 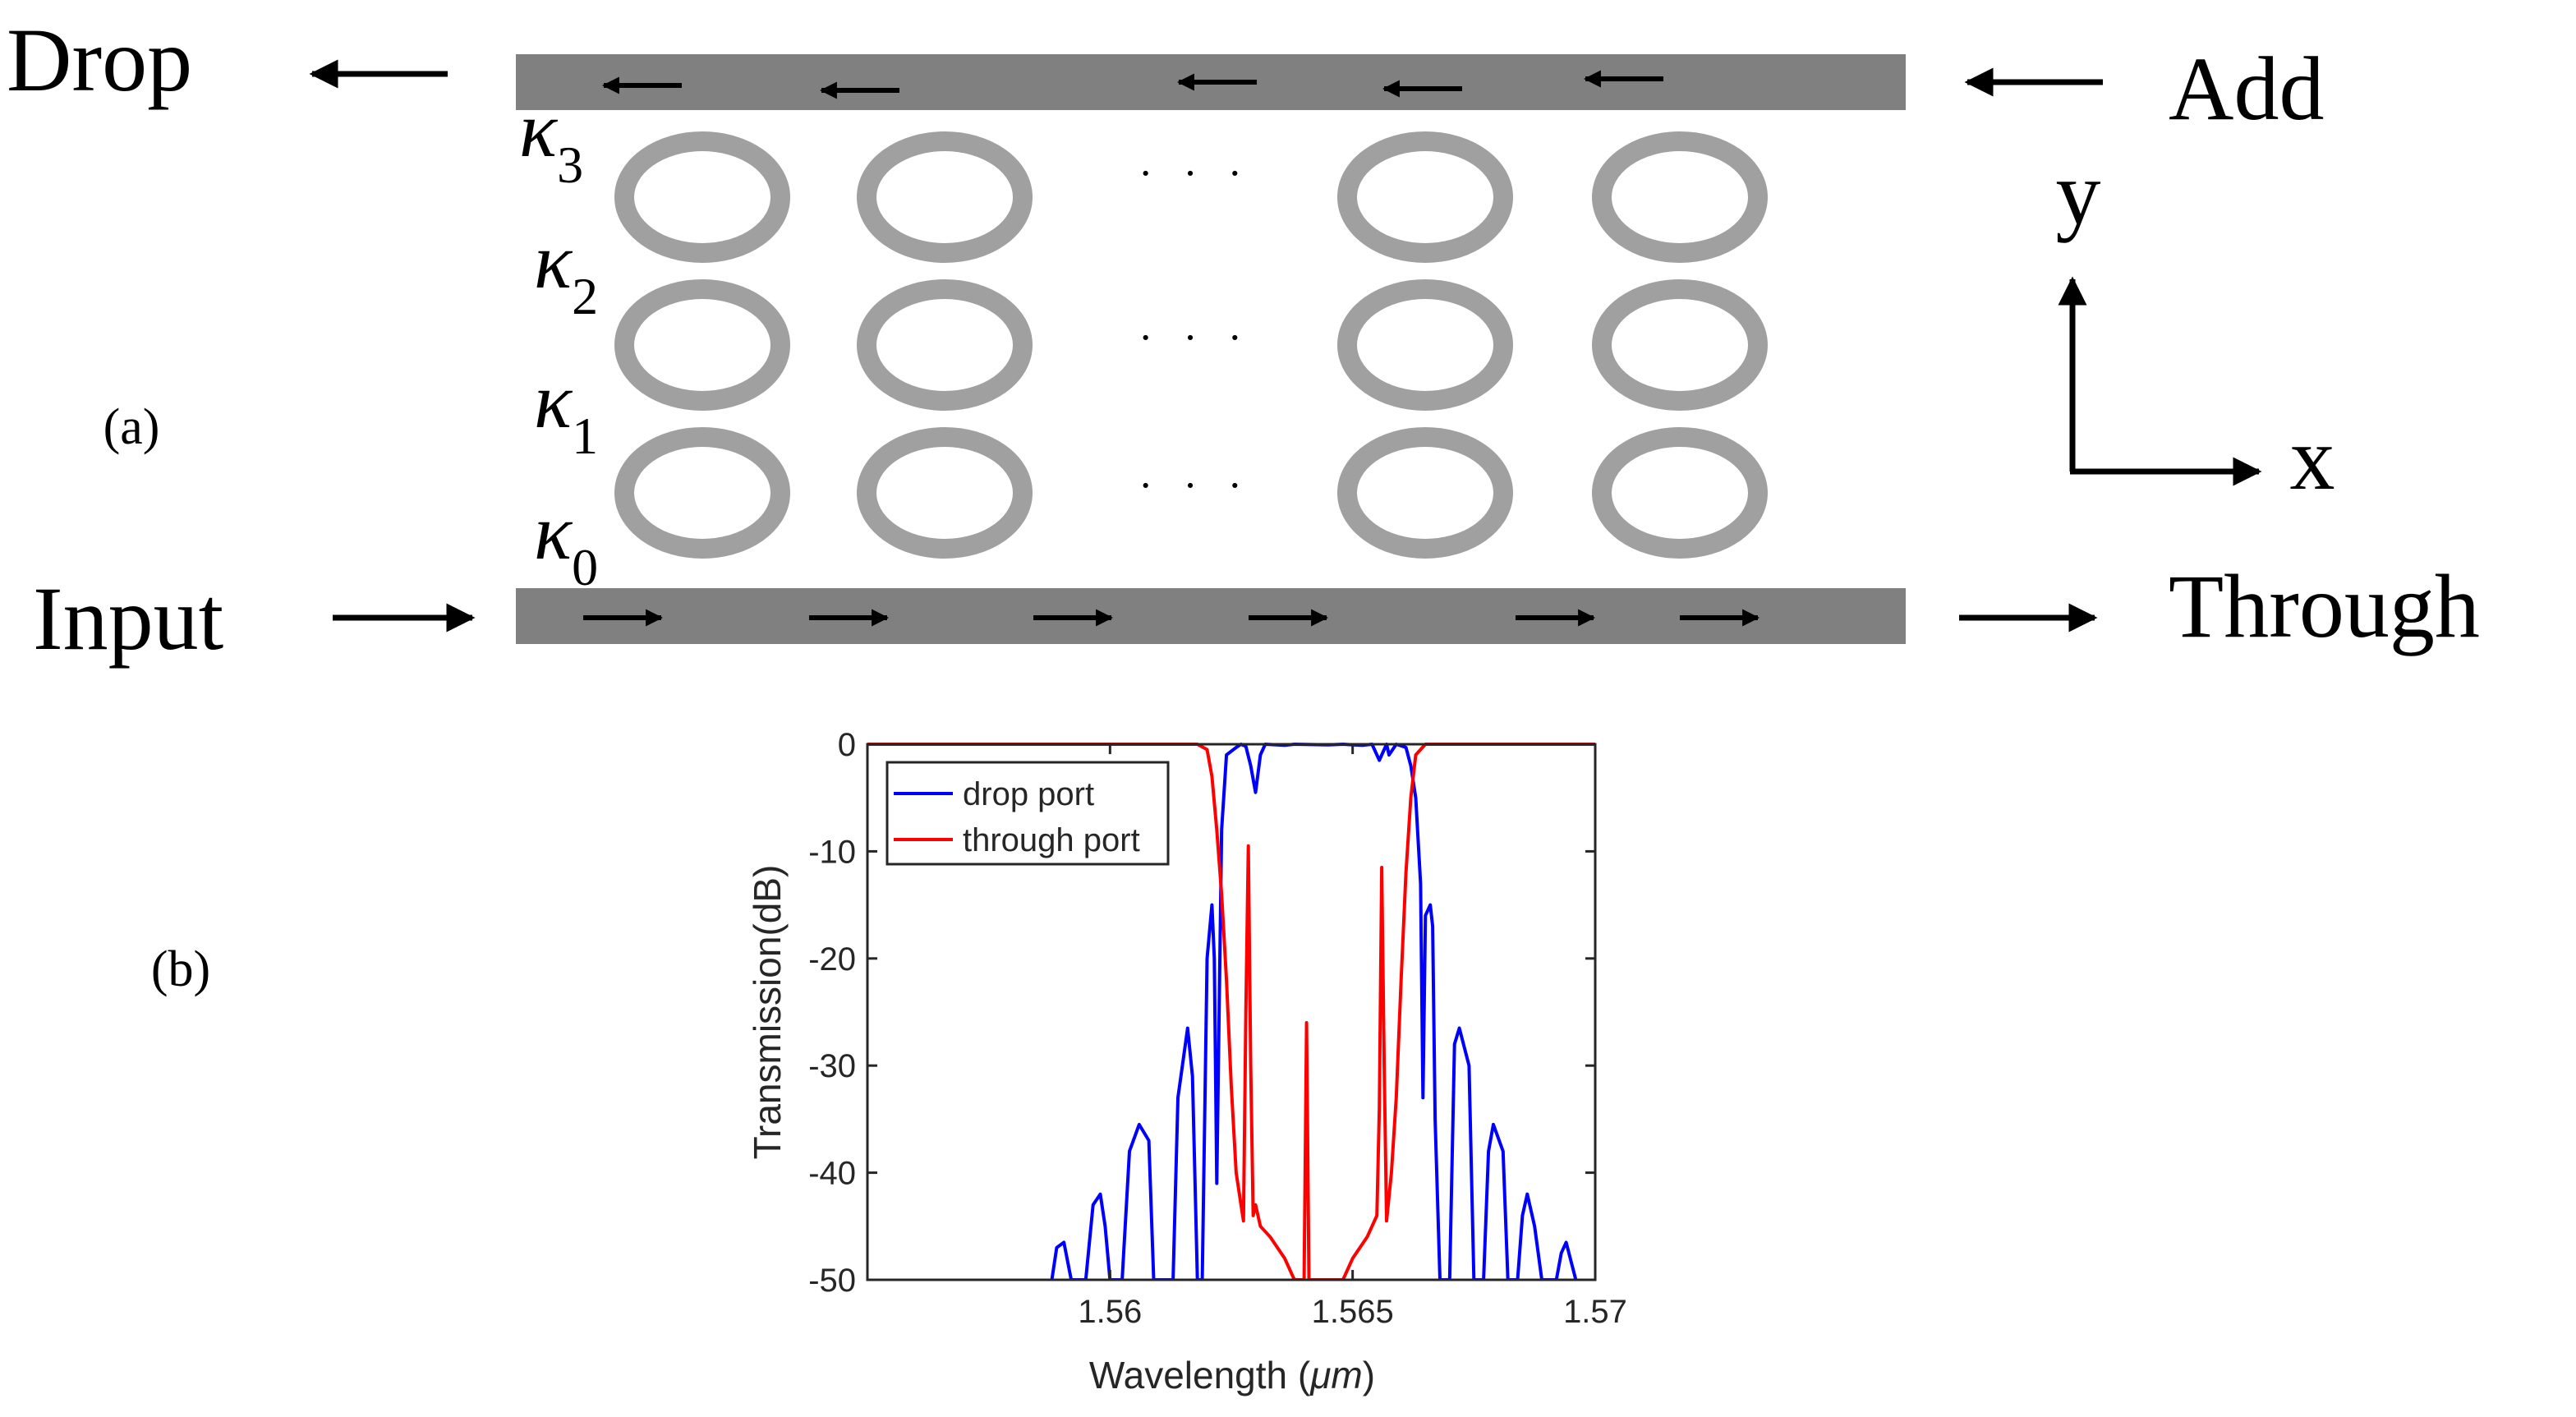 What do you see at coordinates (832, 852) in the screenshot?
I see `y-tick-label: -10` at bounding box center [832, 852].